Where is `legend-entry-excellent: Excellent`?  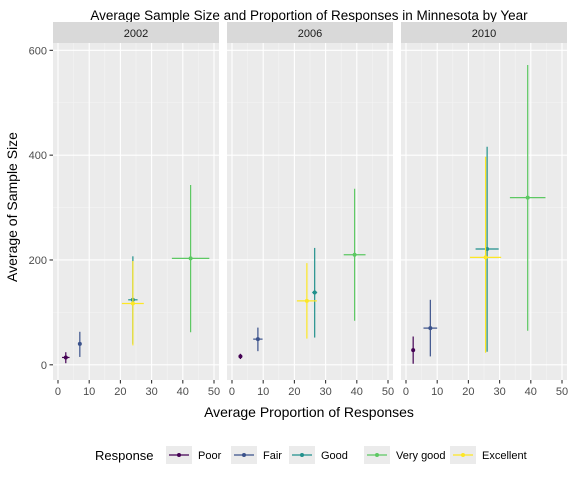
legend-entry-excellent: Excellent is located at coordinates (488, 455).